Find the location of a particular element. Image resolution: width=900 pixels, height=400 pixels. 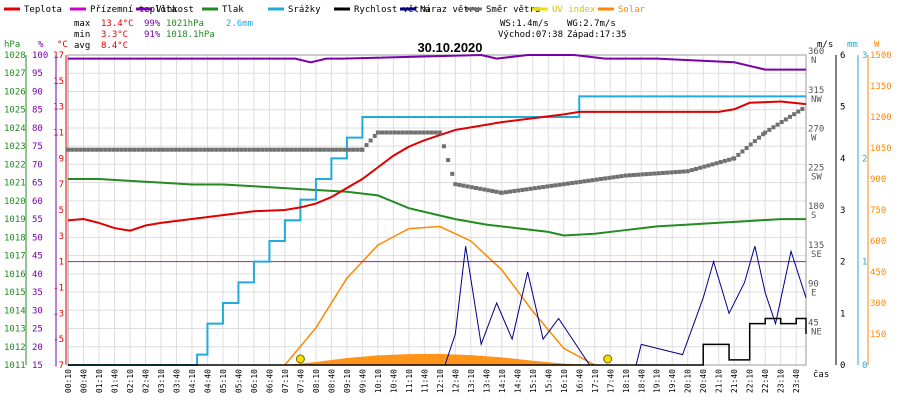

tick-label-hpa: 1022 is located at coordinates (15, 165).